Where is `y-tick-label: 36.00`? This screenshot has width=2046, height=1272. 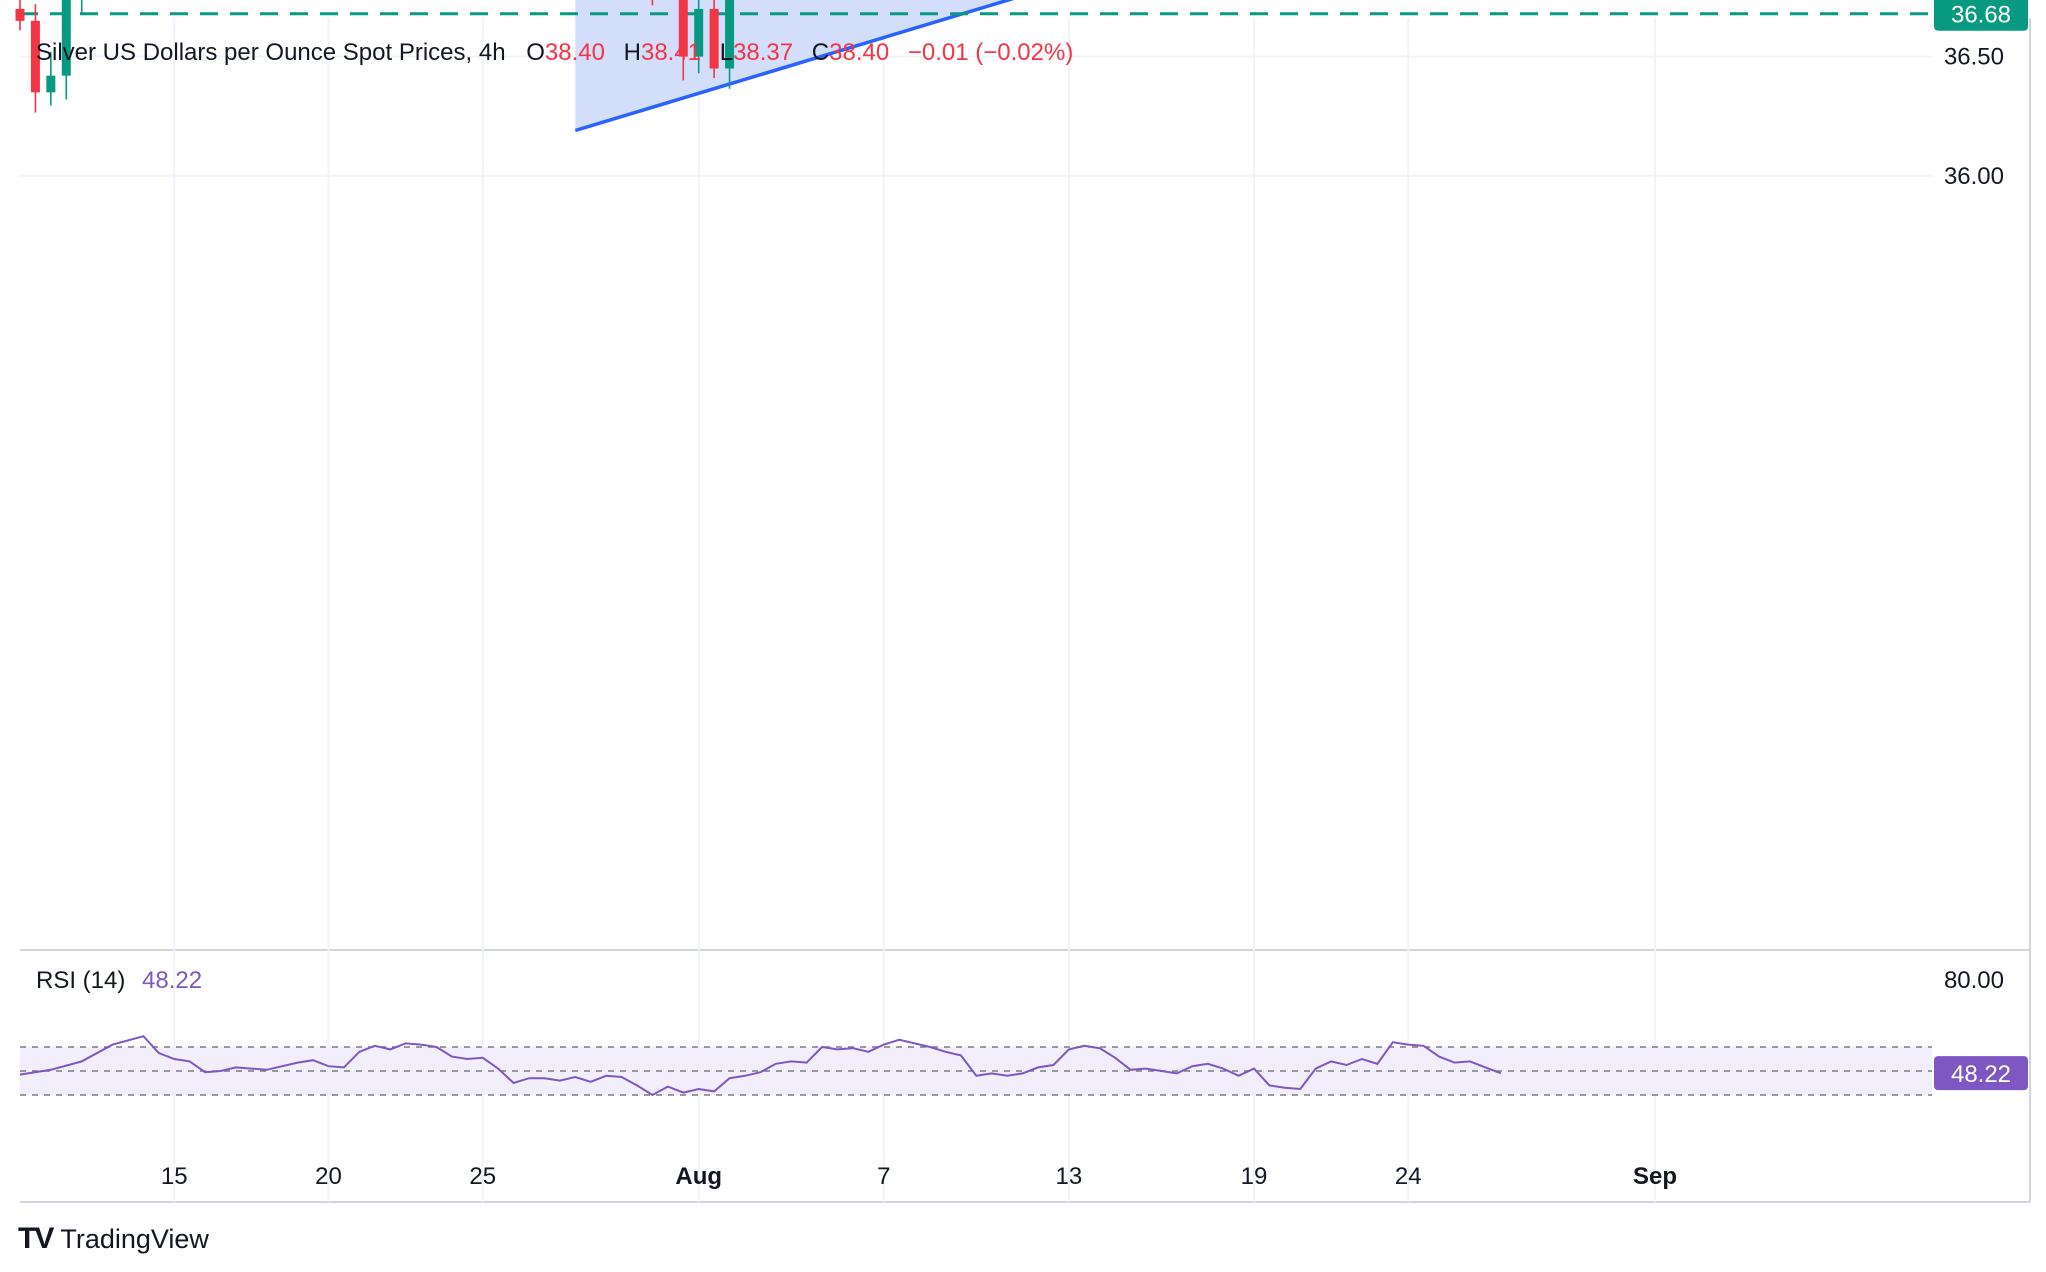 y-tick-label: 36.00 is located at coordinates (1974, 176).